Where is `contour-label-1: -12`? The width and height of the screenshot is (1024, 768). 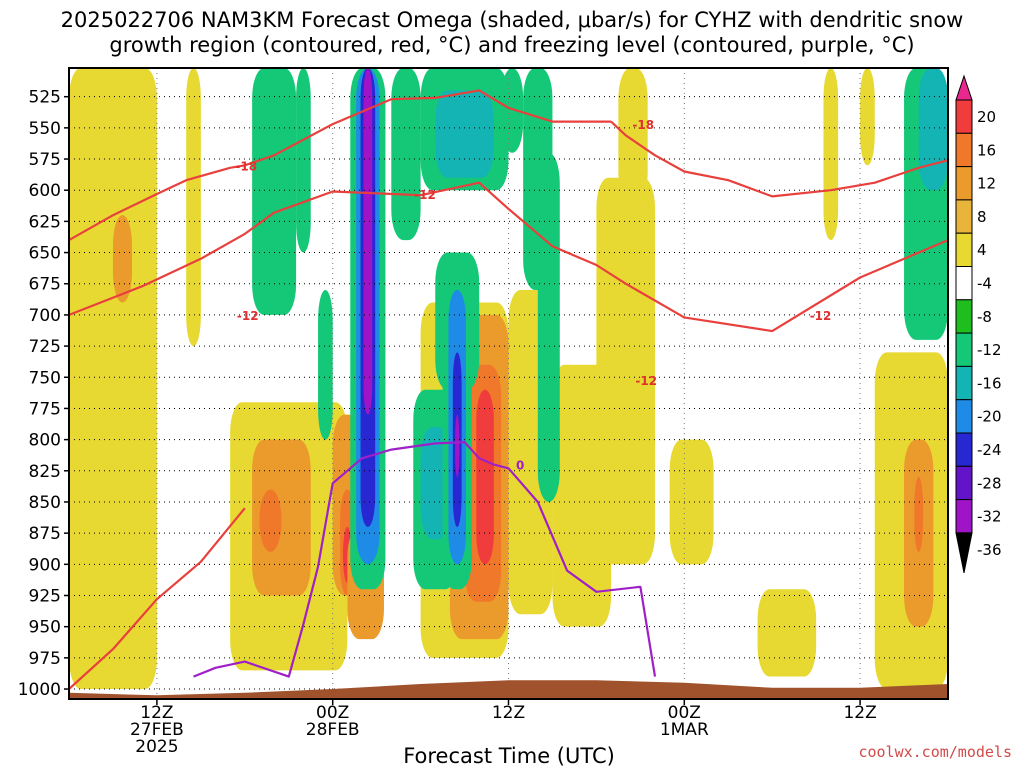 contour-label-1: -12 is located at coordinates (425, 195).